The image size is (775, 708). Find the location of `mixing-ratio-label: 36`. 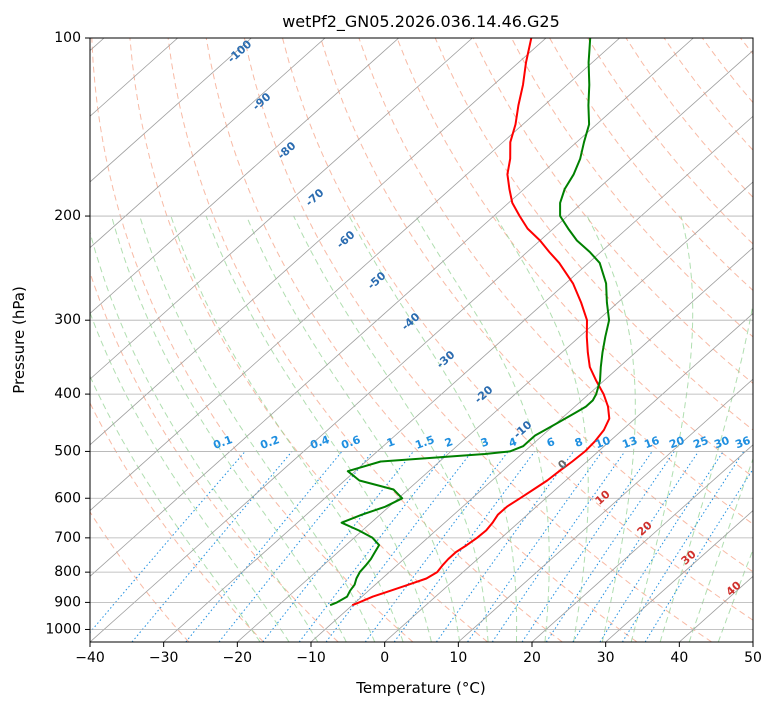

mixing-ratio-label: 36 is located at coordinates (742, 443).